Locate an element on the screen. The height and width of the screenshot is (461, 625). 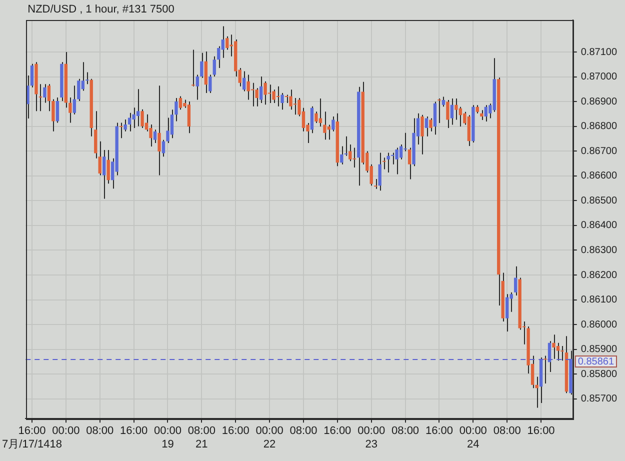
y-tick-label: 0.86000 is located at coordinates (599, 324).